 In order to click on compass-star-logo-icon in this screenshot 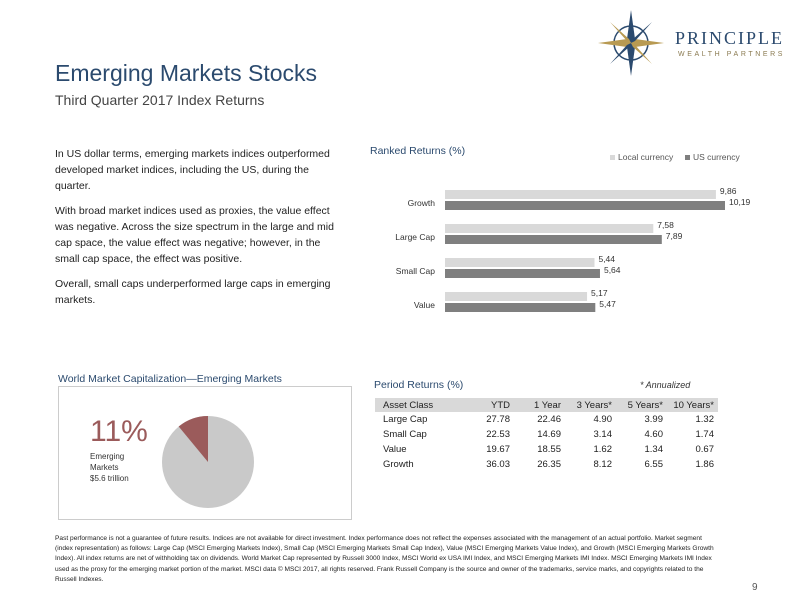, I will do `click(631, 43)`.